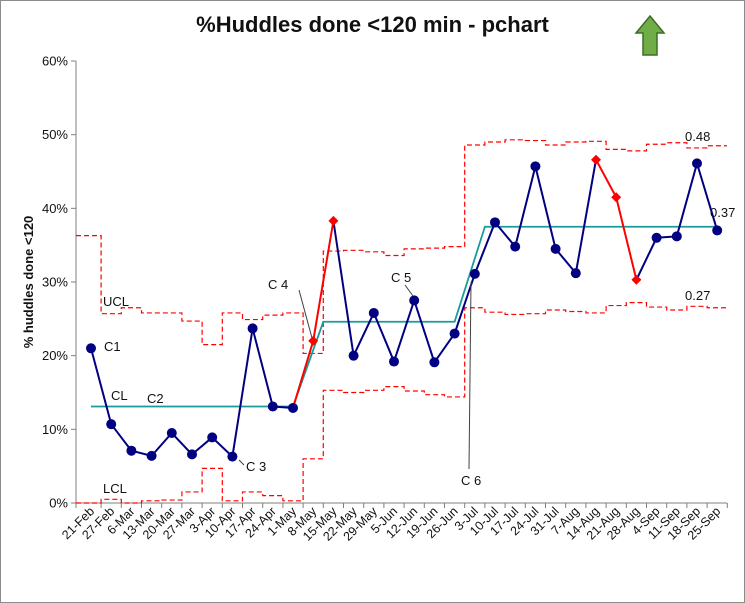 The width and height of the screenshot is (745, 603). What do you see at coordinates (55, 134) in the screenshot?
I see `y-tick-label: 50%` at bounding box center [55, 134].